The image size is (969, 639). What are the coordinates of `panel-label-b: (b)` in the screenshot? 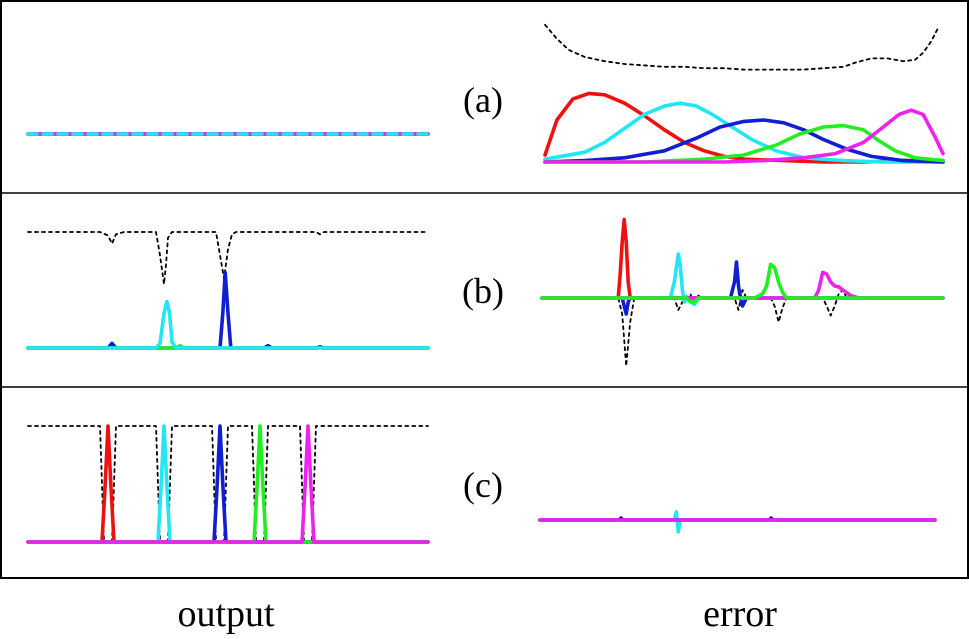 It's located at (483, 291).